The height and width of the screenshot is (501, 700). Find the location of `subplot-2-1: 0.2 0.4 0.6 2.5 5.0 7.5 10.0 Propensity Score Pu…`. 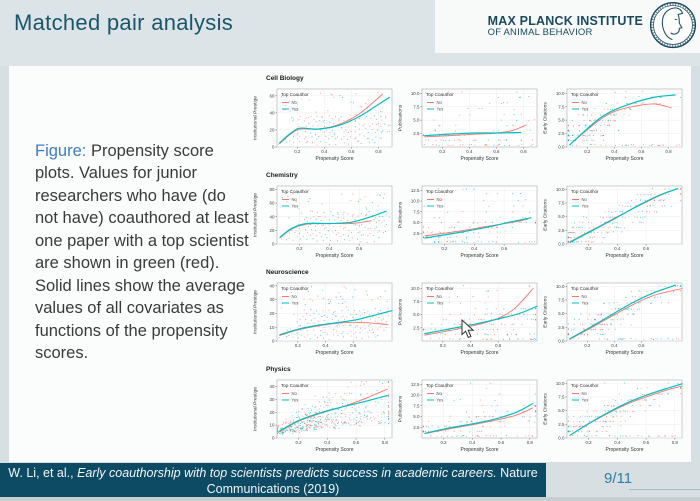

subplot-2-1: 0.2 0.4 0.6 2.5 5.0 7.5 10.0 Propensity Score Pu… is located at coordinates (468, 319).